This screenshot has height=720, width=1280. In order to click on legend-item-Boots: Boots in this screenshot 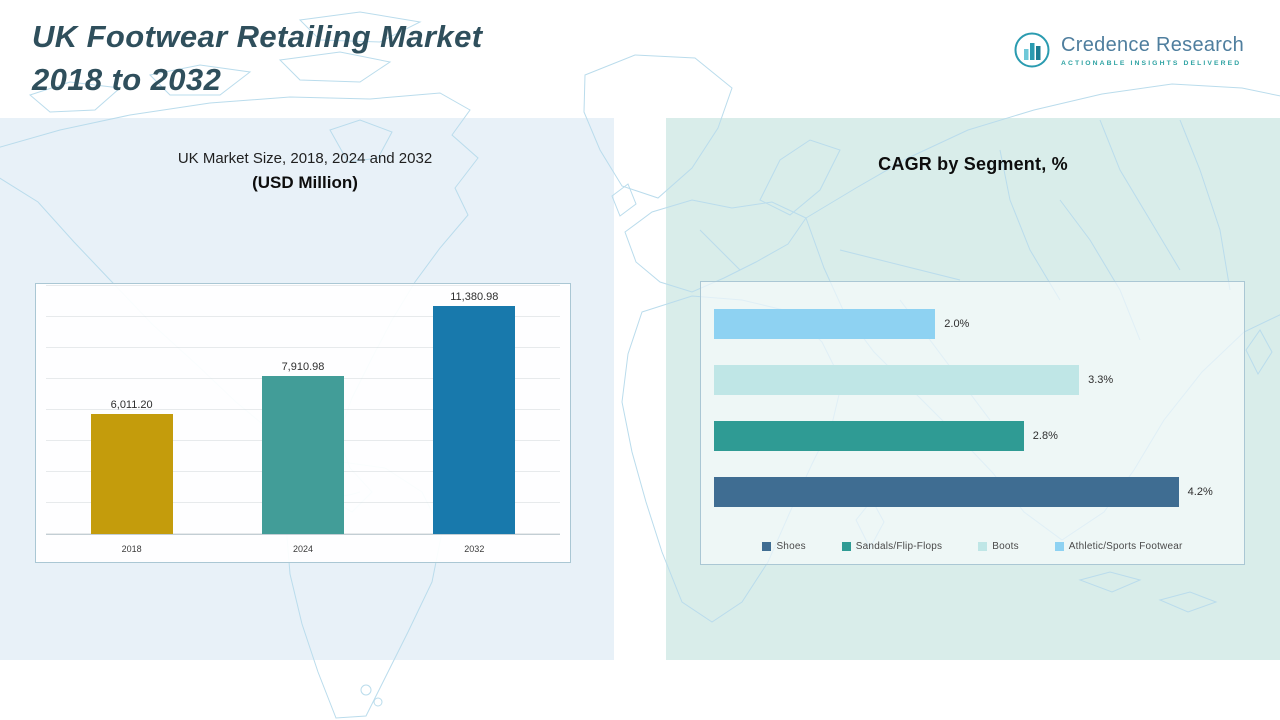, I will do `click(998, 546)`.